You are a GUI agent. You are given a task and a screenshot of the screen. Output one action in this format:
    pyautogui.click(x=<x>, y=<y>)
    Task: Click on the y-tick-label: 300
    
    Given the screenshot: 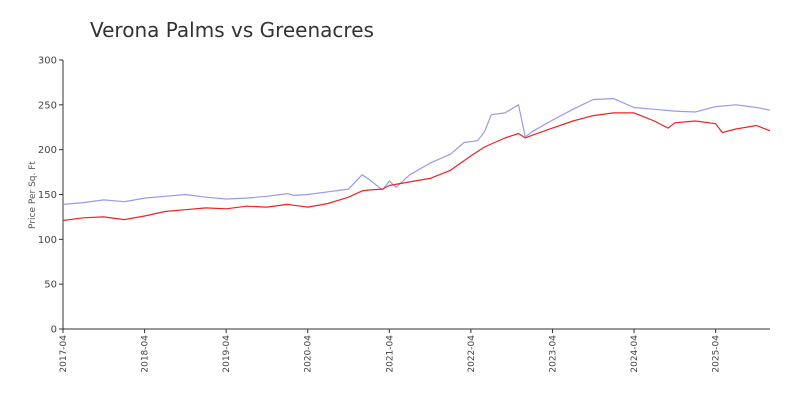 What is the action you would take?
    pyautogui.click(x=47, y=61)
    